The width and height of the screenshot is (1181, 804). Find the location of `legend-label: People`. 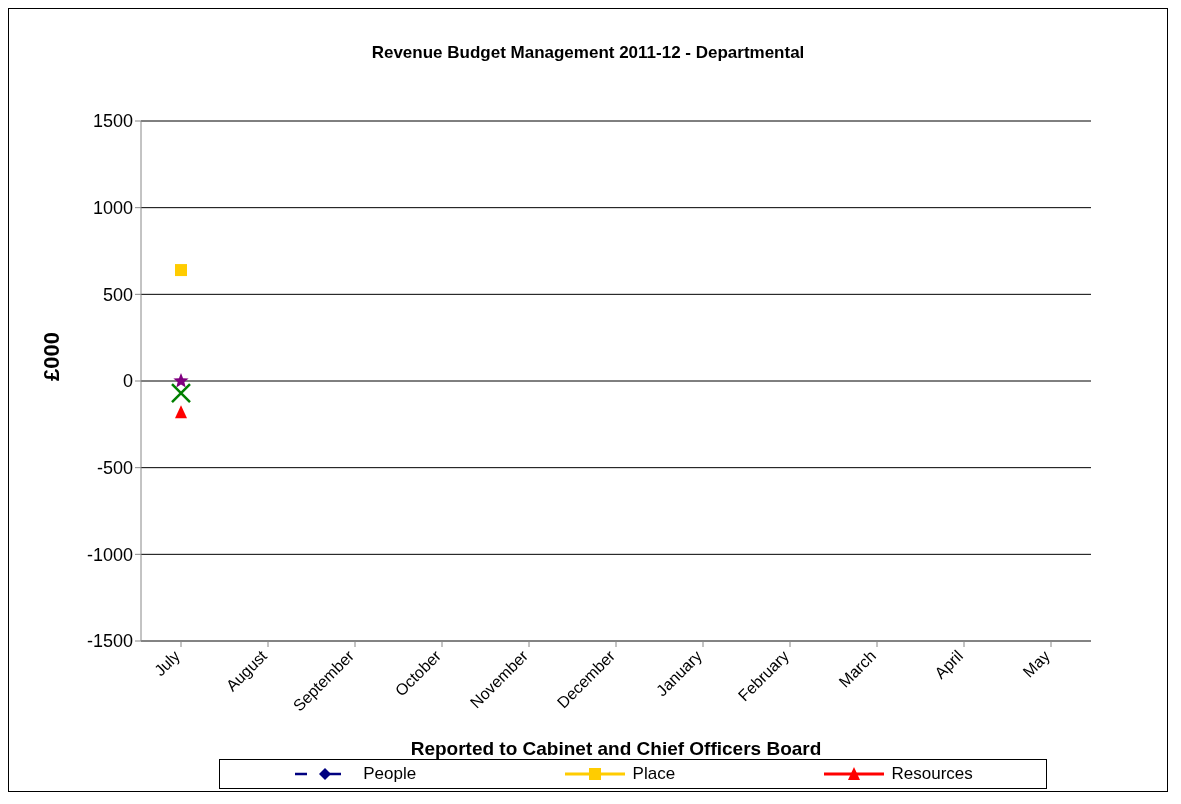

legend-label: People is located at coordinates (389, 774).